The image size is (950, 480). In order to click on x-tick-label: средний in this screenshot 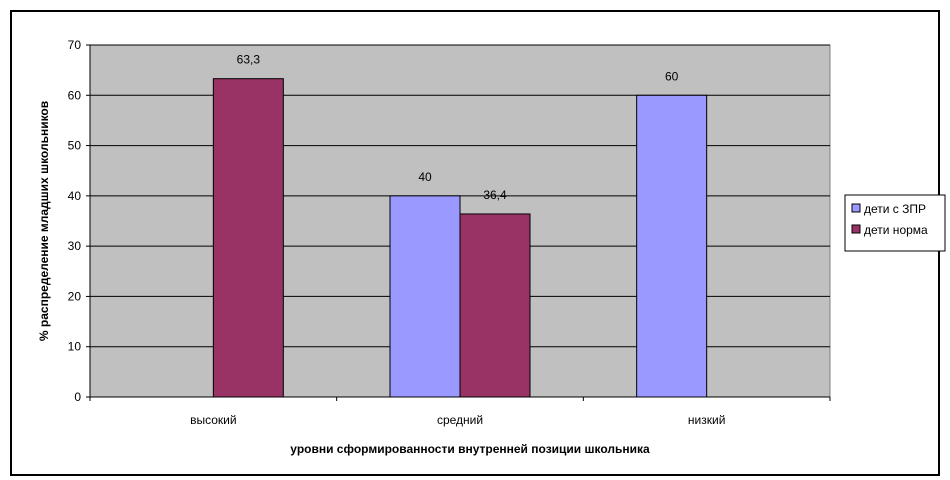, I will do `click(460, 420)`.